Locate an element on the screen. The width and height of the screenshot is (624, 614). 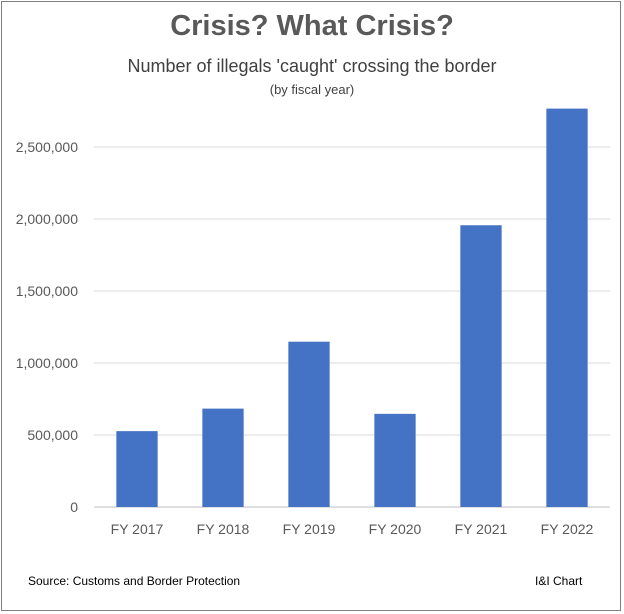
chart-subtitle-note: (by fiscal year) is located at coordinates (312, 89).